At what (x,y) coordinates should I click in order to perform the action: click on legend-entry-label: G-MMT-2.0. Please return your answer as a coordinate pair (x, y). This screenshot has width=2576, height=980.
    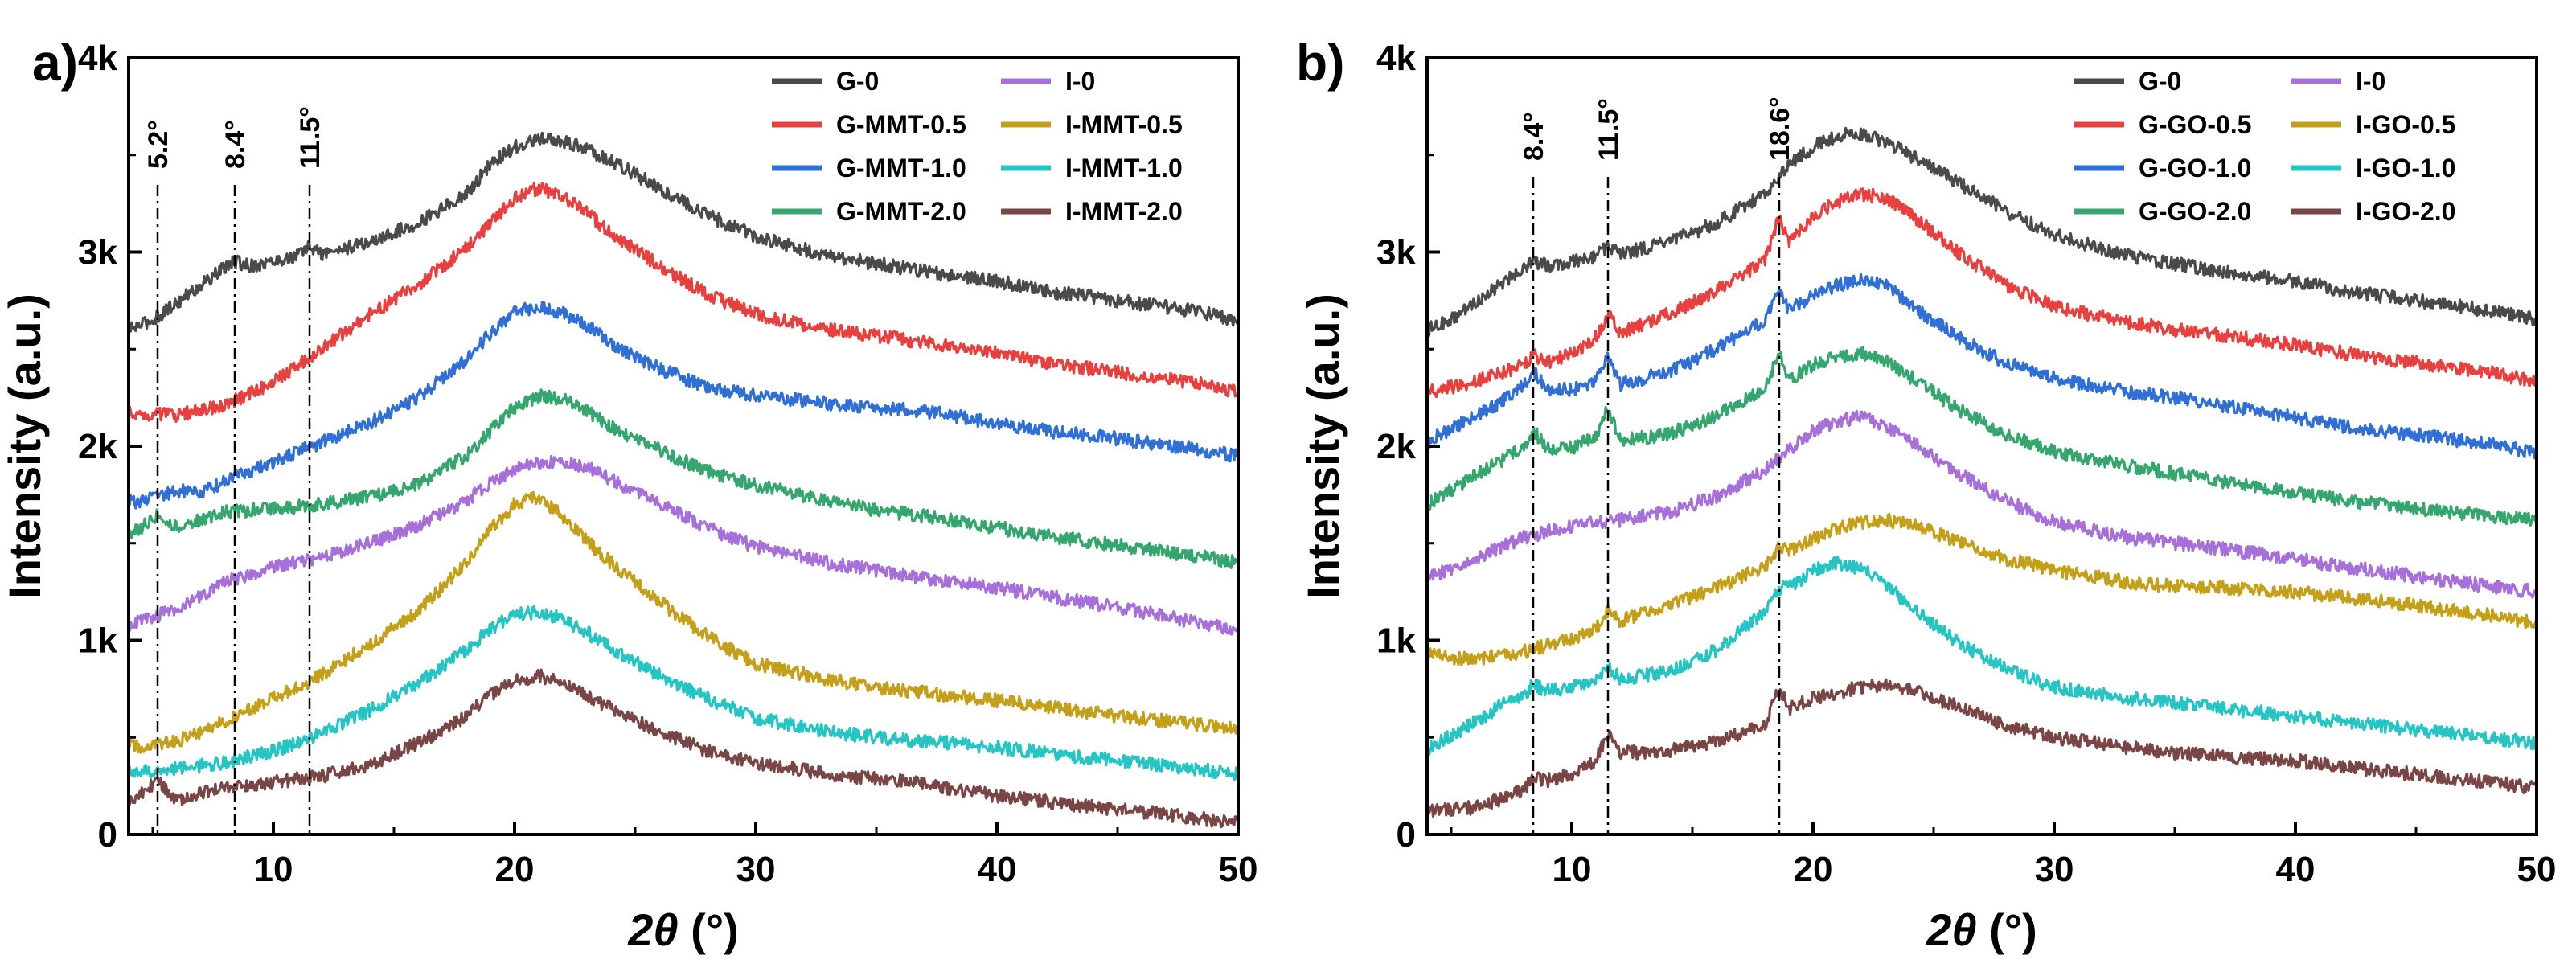
    Looking at the image, I should click on (901, 211).